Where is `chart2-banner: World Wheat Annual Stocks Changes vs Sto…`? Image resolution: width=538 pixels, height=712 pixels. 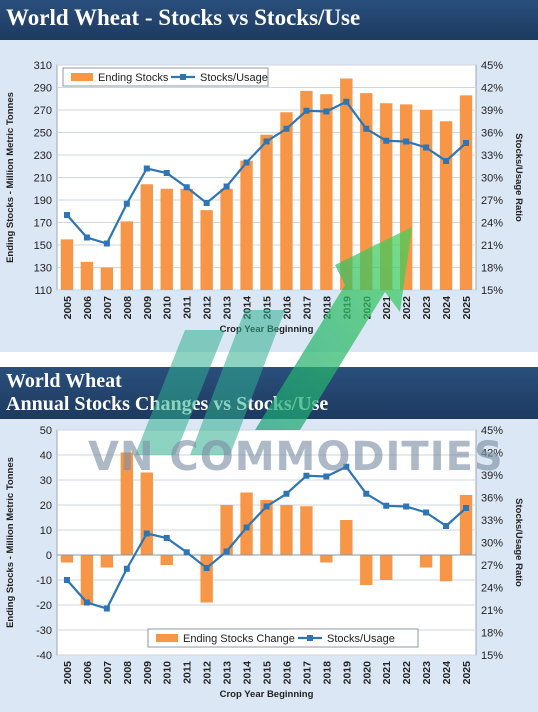 chart2-banner: World Wheat Annual Stocks Changes vs Sto… is located at coordinates (269, 393).